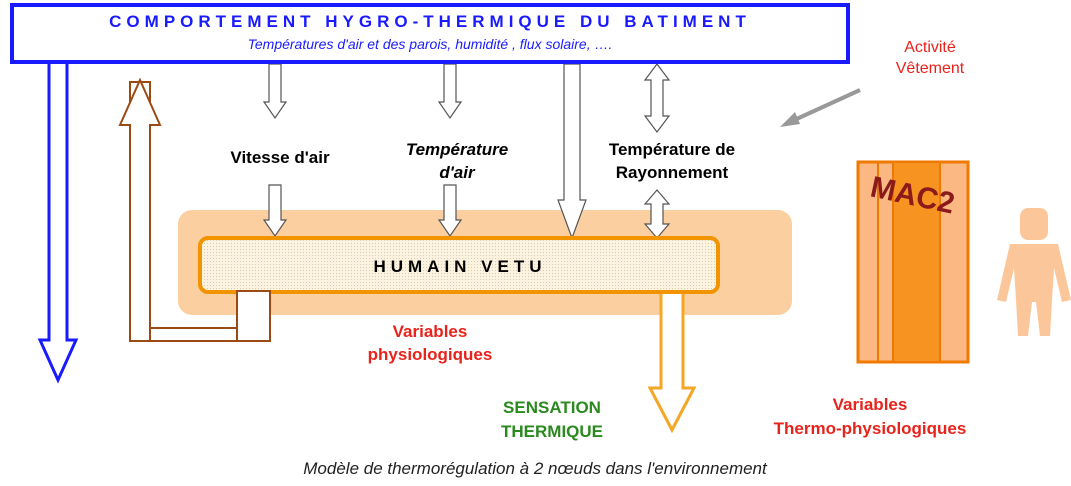 The width and height of the screenshot is (1071, 486). What do you see at coordinates (790, 119) in the screenshot?
I see `pointer-head` at bounding box center [790, 119].